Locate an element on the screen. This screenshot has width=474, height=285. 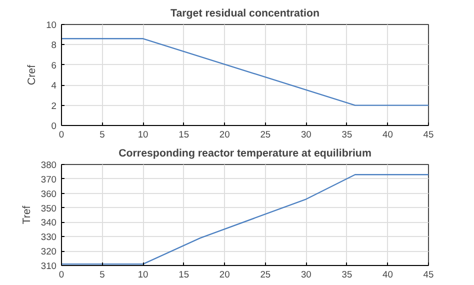
y-tick-label: 10 is located at coordinates (51, 25).